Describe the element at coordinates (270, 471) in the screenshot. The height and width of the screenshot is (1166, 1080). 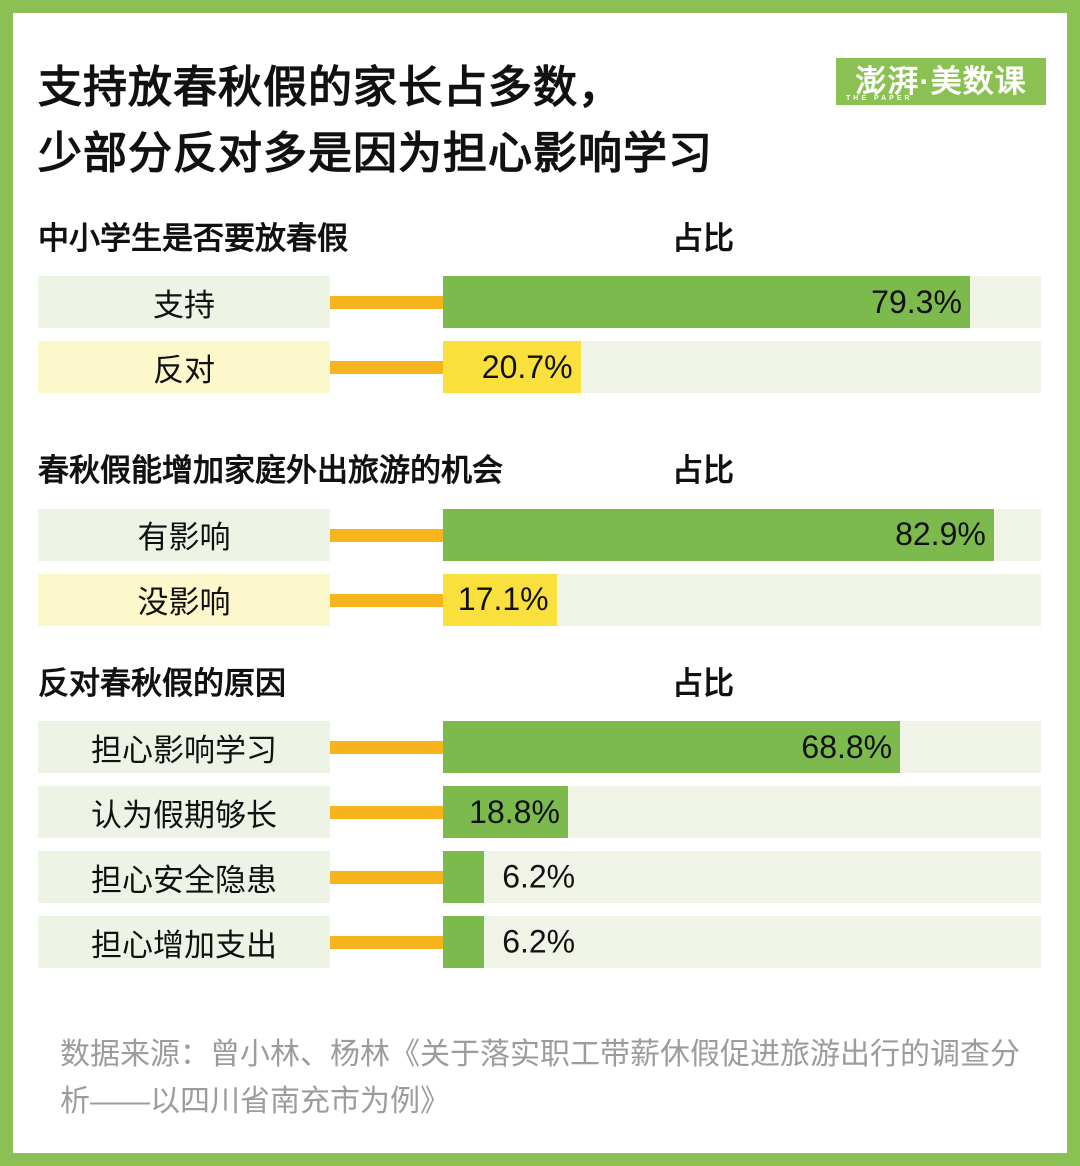
I see `section-title: 春秋假能增加家庭外出旅游的机会` at that location.